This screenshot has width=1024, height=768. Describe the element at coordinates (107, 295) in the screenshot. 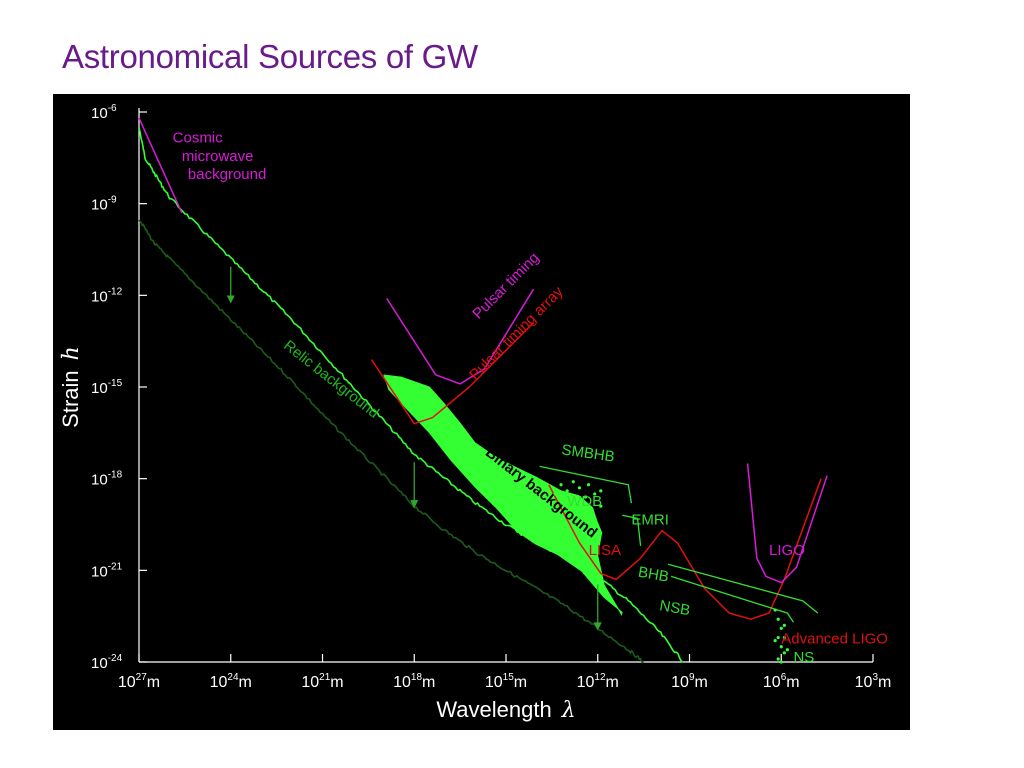

I see `y-tick-label: 10⁻¹²` at that location.